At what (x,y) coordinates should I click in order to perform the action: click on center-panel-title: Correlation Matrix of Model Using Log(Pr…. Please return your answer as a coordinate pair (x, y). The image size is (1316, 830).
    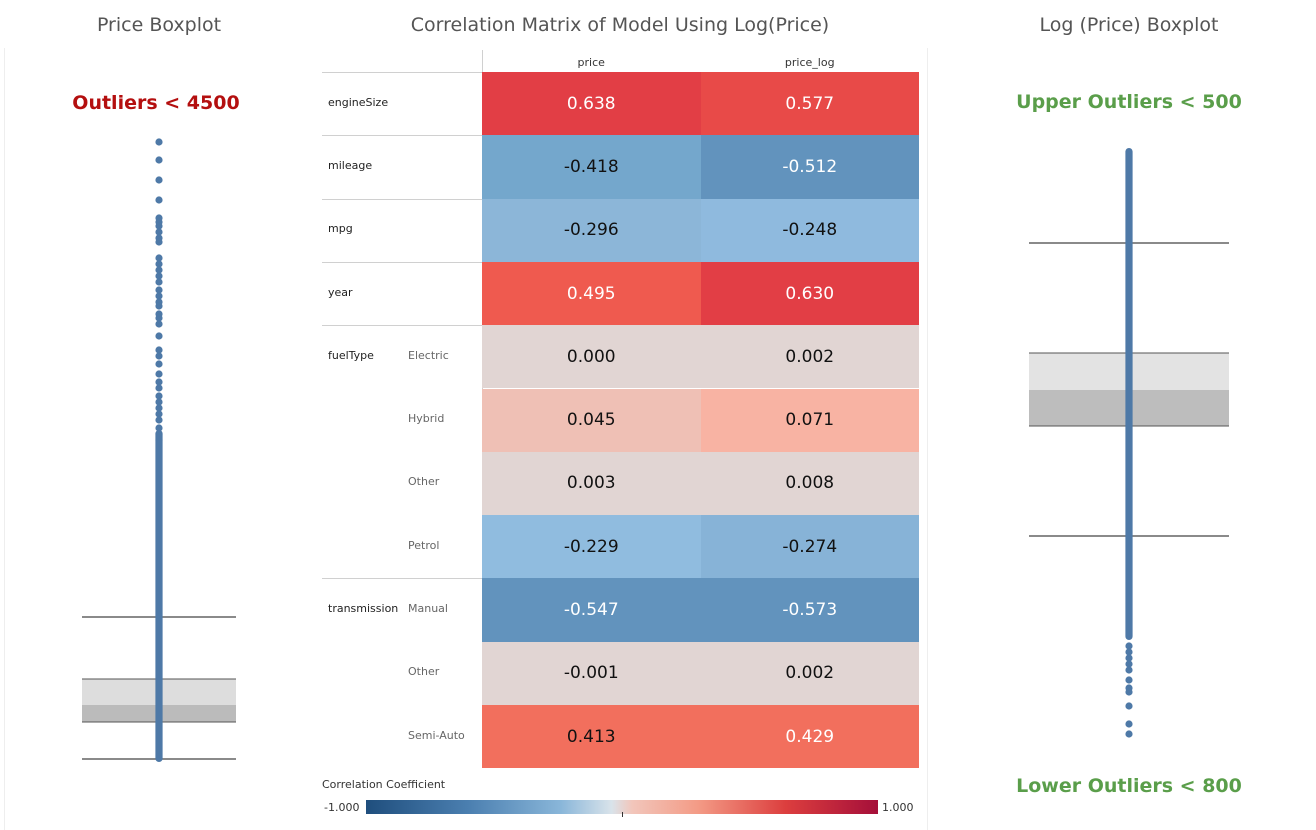
    Looking at the image, I should click on (620, 25).